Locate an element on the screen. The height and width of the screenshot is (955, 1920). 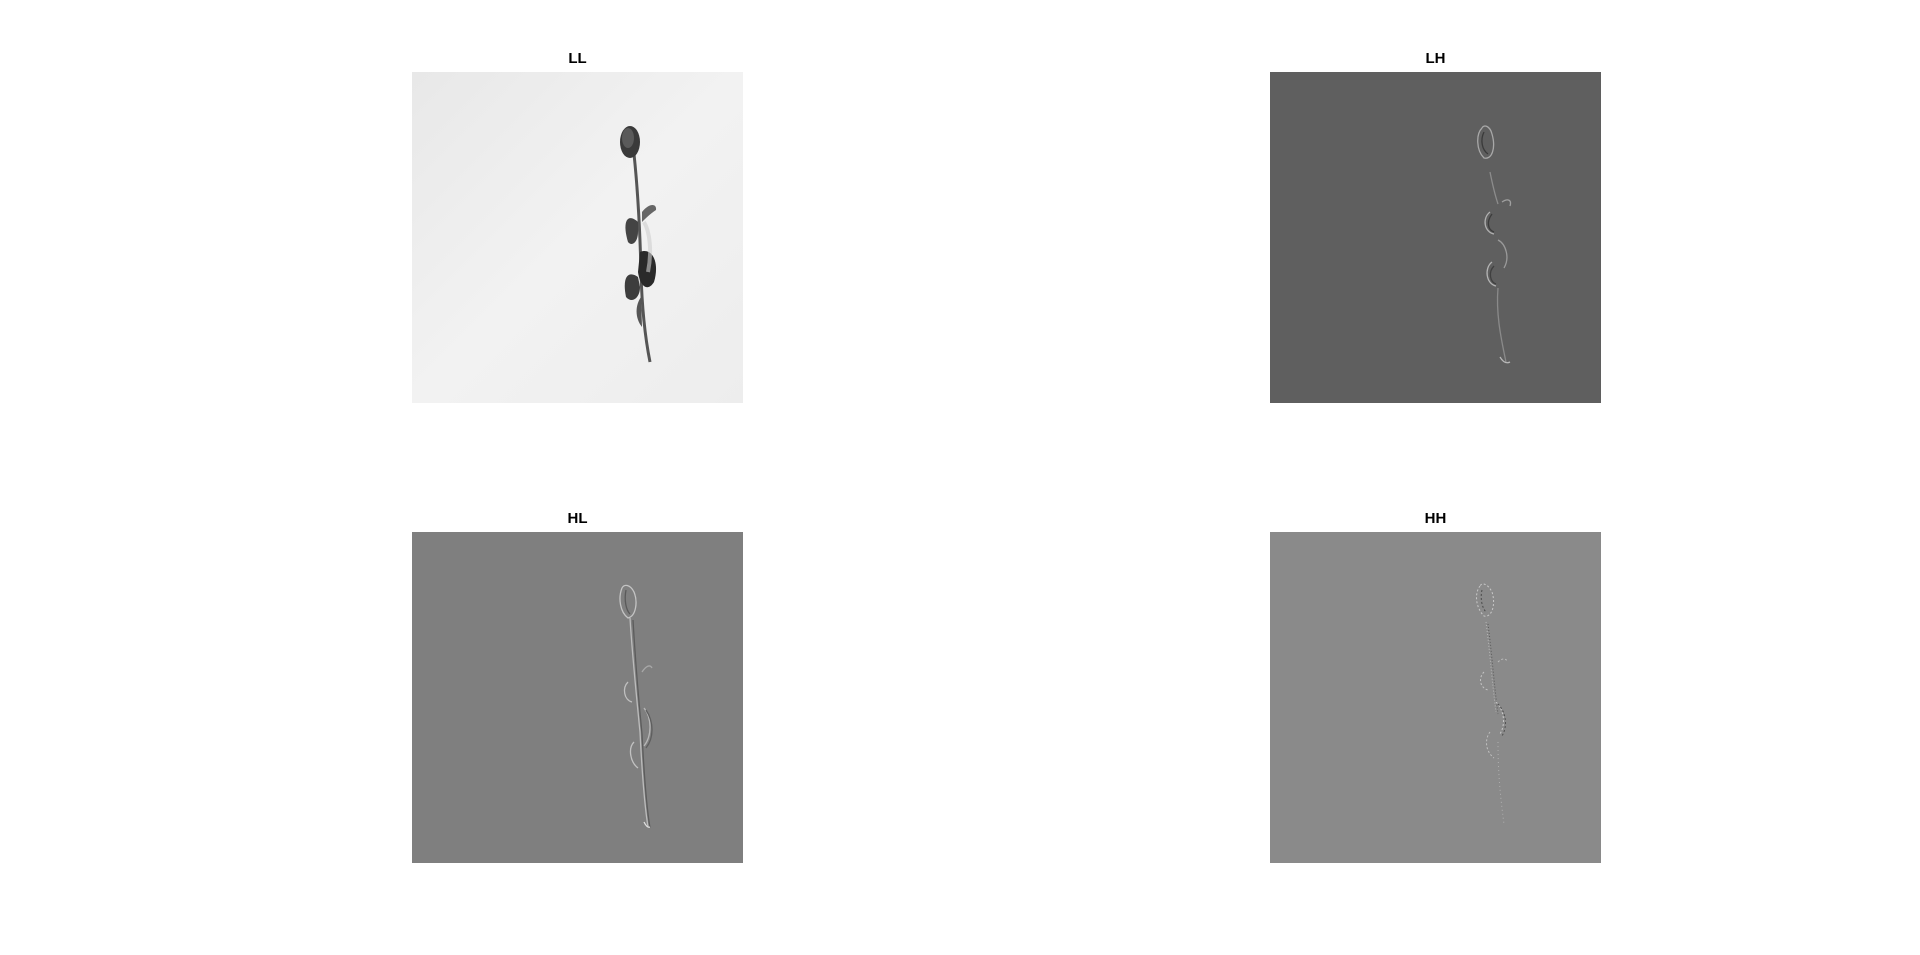
subplot-hl: HL is located at coordinates (577, 686).